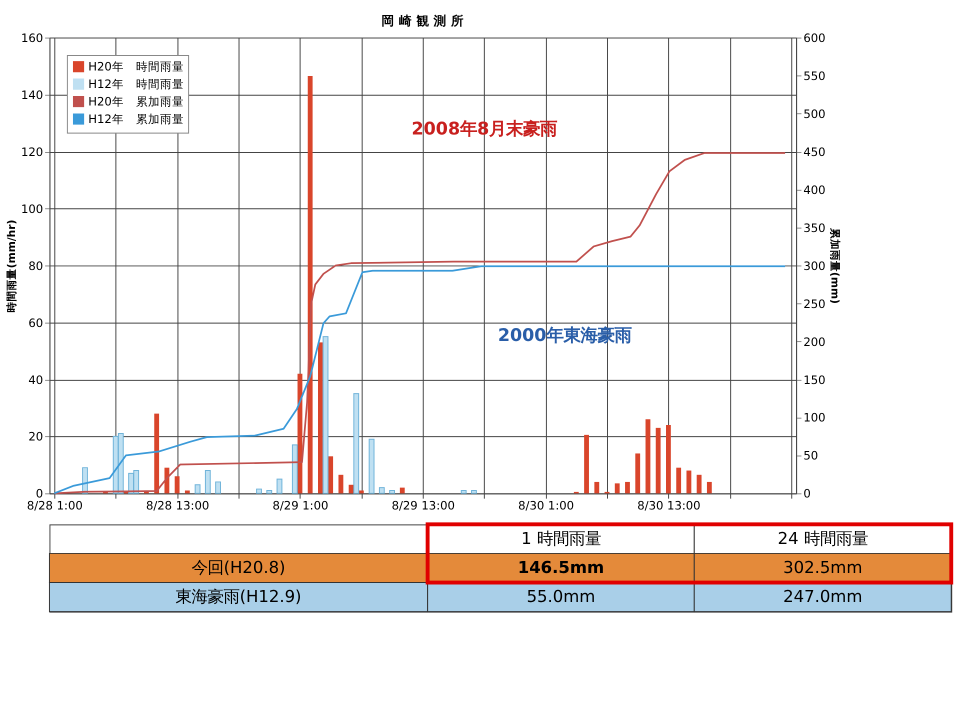 Image resolution: width=959 pixels, height=724 pixels. What do you see at coordinates (36, 437) in the screenshot?
I see `y-tick-label: 20` at bounding box center [36, 437].